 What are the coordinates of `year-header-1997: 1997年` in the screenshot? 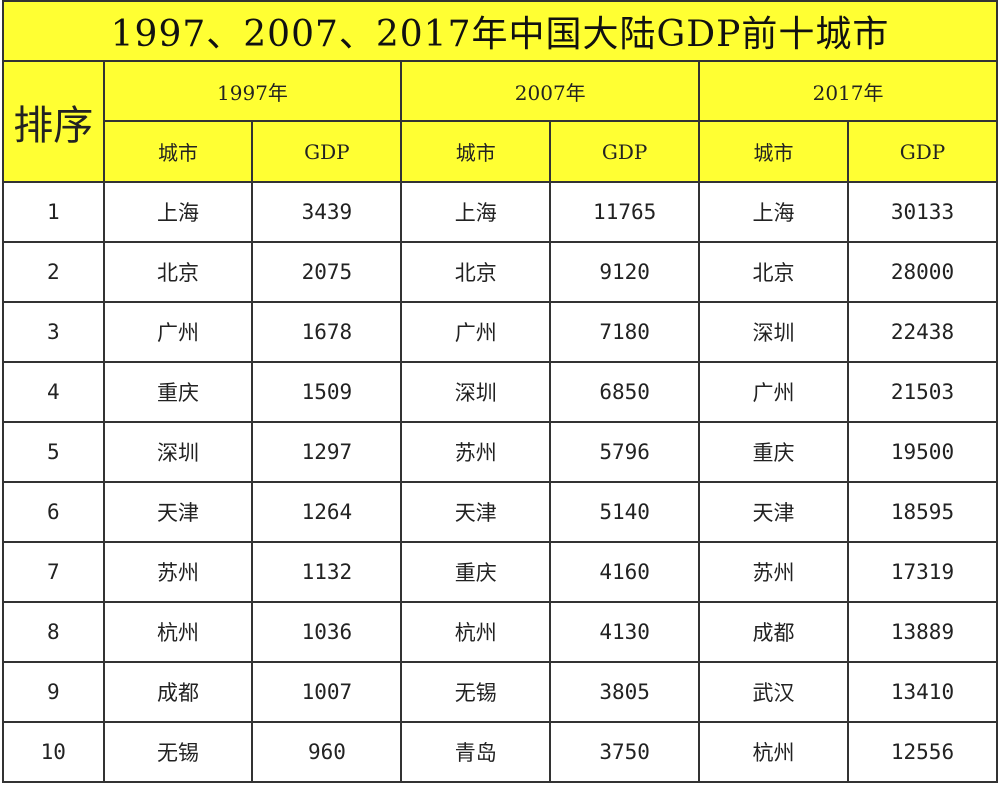 It's located at (252, 91).